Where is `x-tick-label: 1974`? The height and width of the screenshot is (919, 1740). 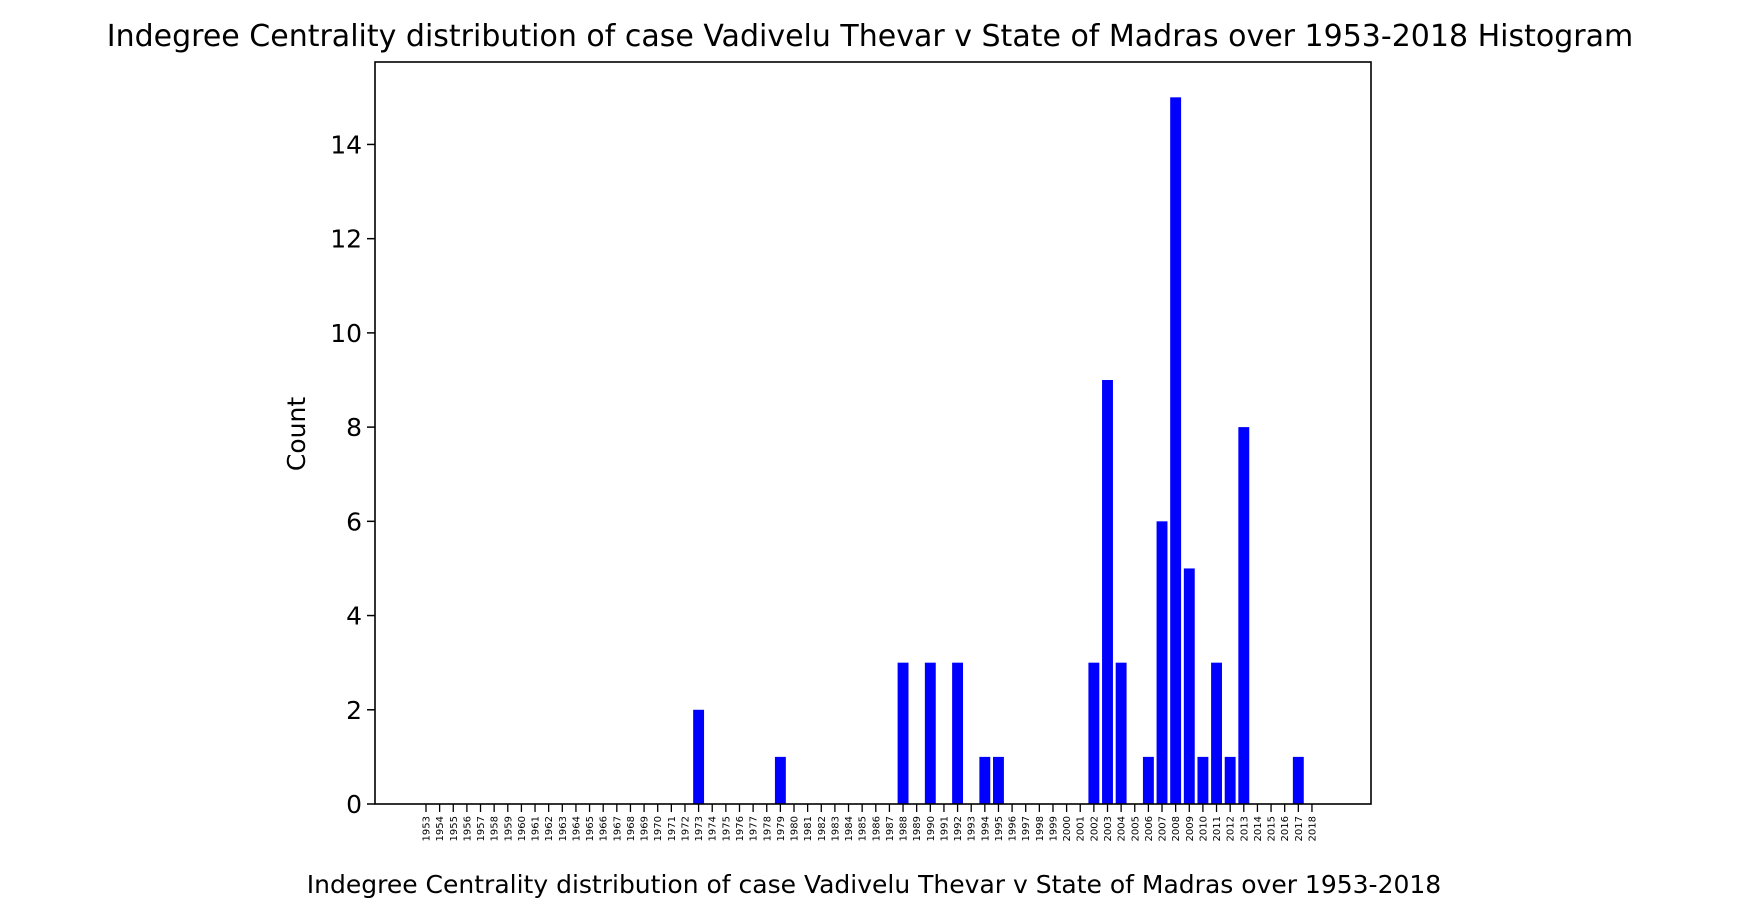
x-tick-label: 1974 is located at coordinates (713, 828).